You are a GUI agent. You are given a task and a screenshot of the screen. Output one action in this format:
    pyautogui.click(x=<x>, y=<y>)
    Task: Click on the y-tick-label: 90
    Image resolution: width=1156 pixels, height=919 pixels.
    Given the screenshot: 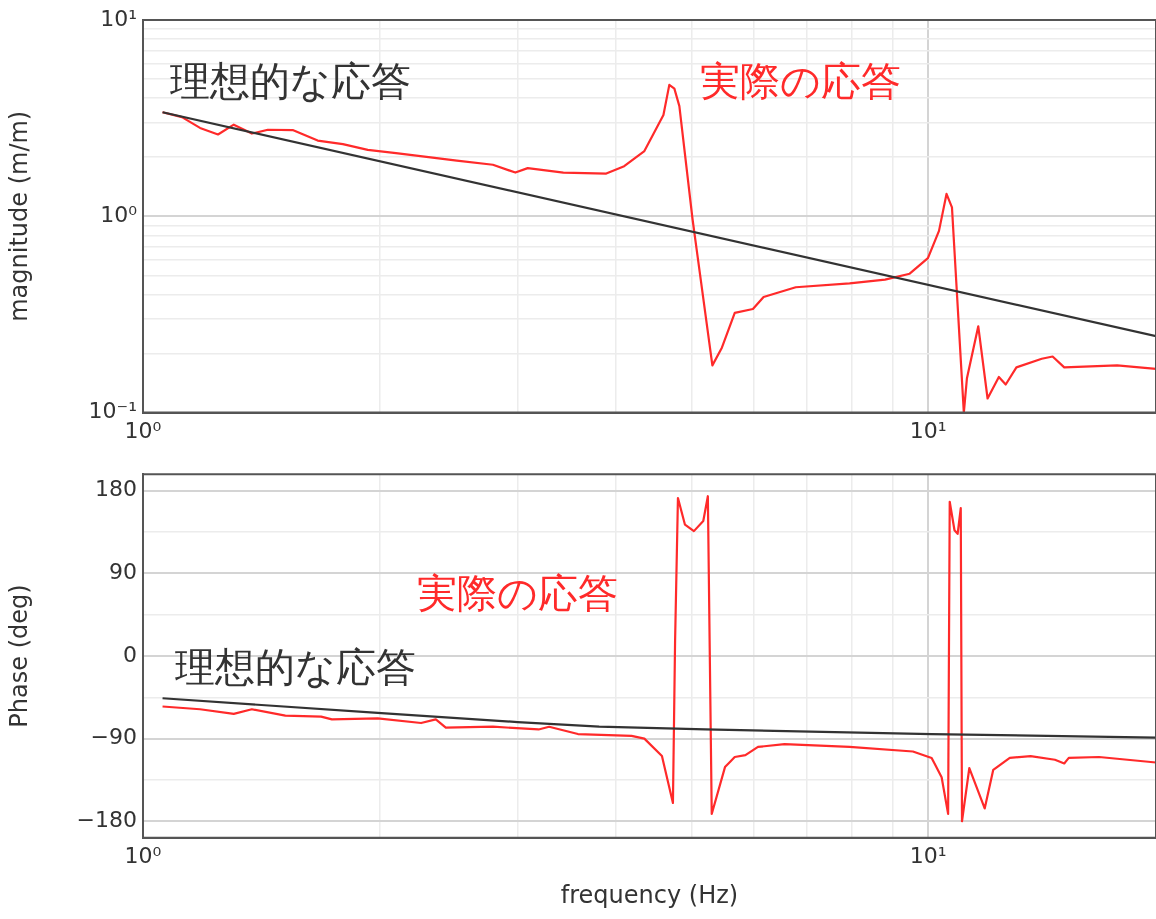 What is the action you would take?
    pyautogui.click(x=123, y=572)
    